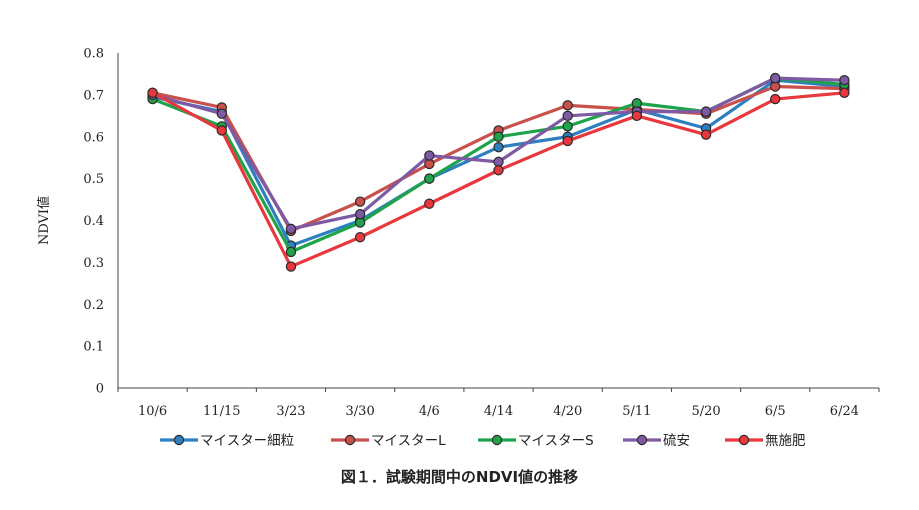  I want to click on legend-item: マイスター細粒, so click(227, 441).